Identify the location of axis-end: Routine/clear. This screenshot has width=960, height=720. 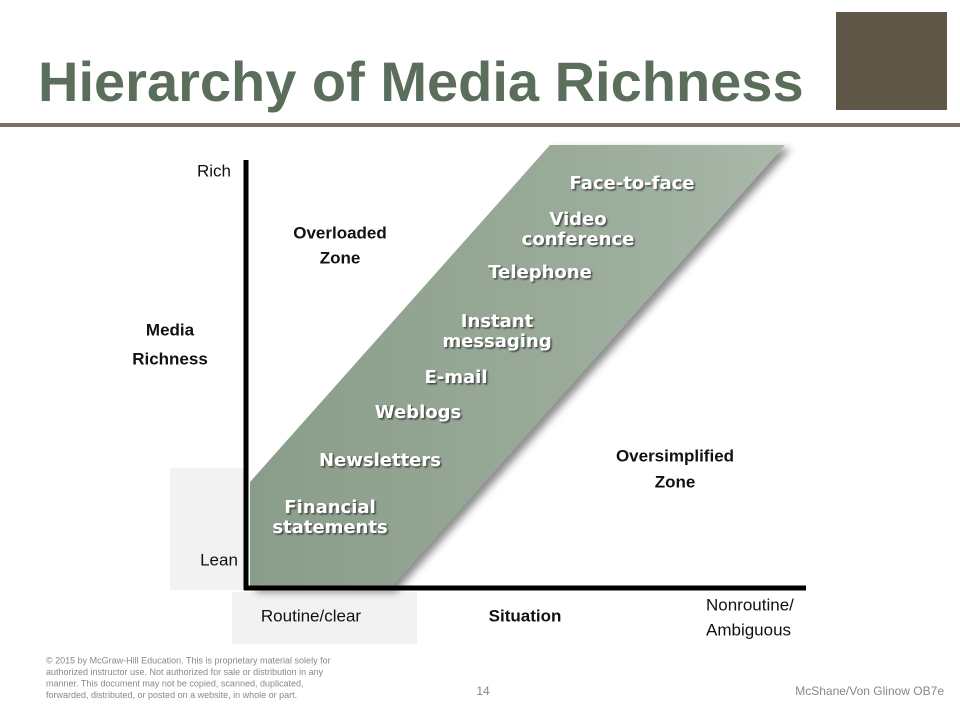
(311, 615).